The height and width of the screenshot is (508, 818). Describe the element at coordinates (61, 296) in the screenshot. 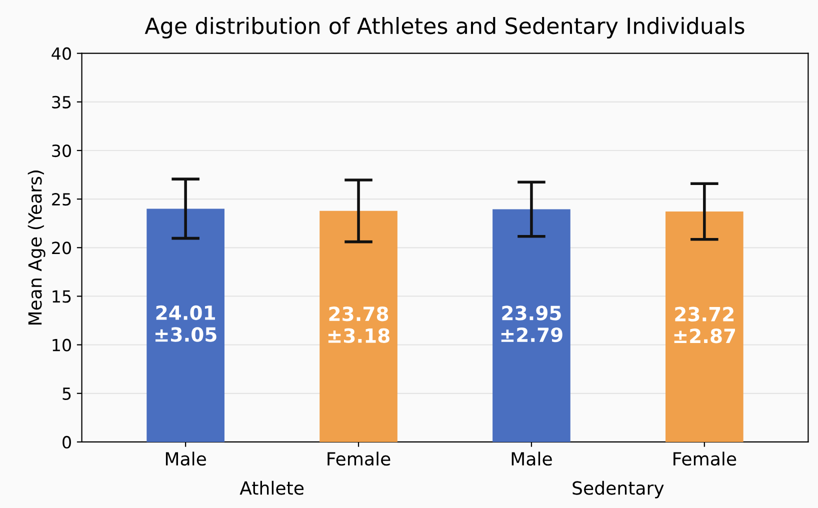

I see `y-tick-label: 15` at that location.